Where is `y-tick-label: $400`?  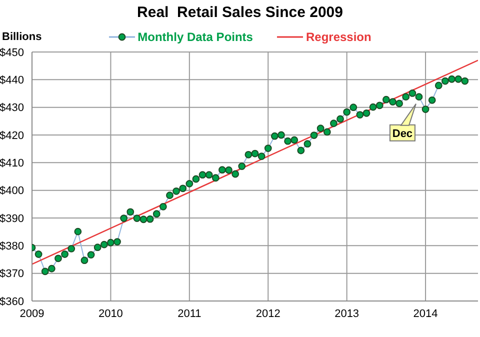
y-tick-label: $400 is located at coordinates (12, 191).